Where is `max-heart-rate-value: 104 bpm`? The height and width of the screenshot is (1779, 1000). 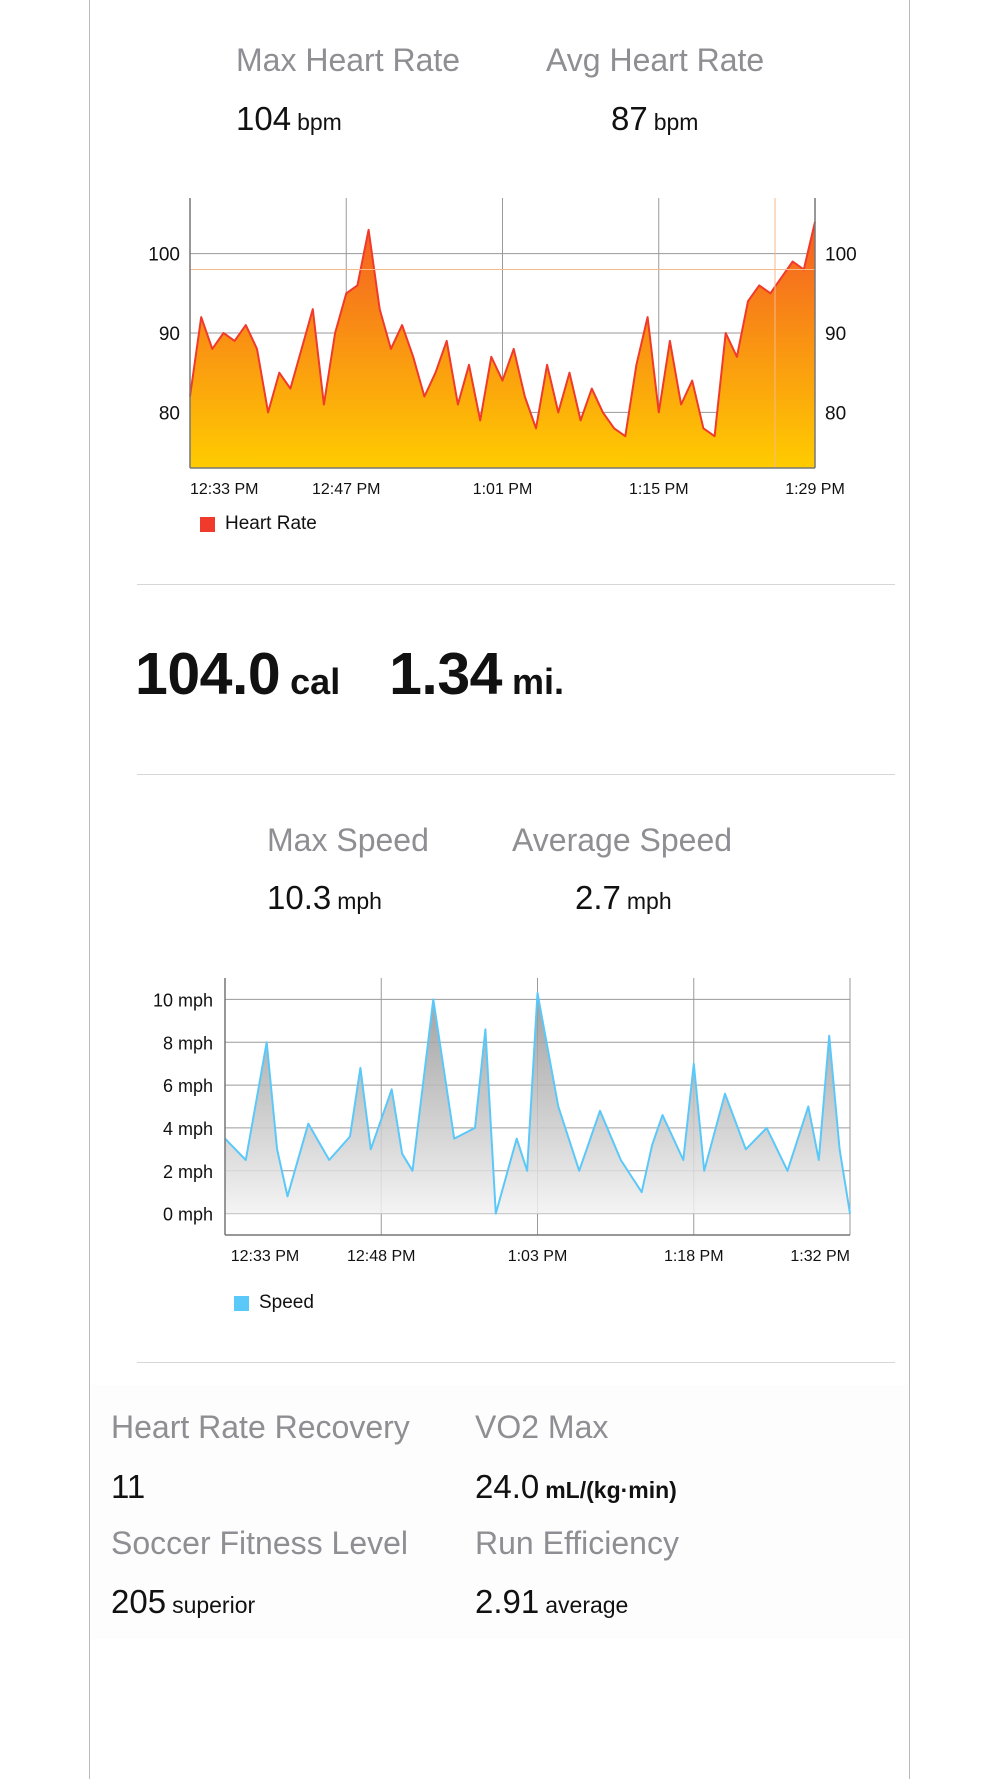
max-heart-rate-value: 104 bpm is located at coordinates (289, 118).